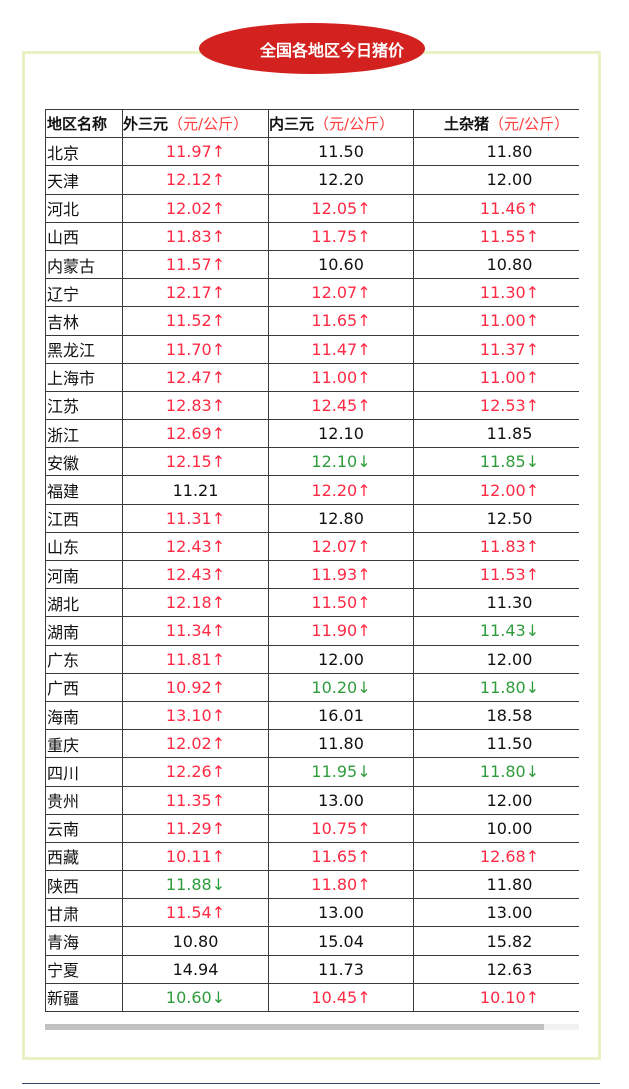 This screenshot has height=1089, width=629. What do you see at coordinates (195, 490) in the screenshot?
I see `price-outer-three: 11.21` at bounding box center [195, 490].